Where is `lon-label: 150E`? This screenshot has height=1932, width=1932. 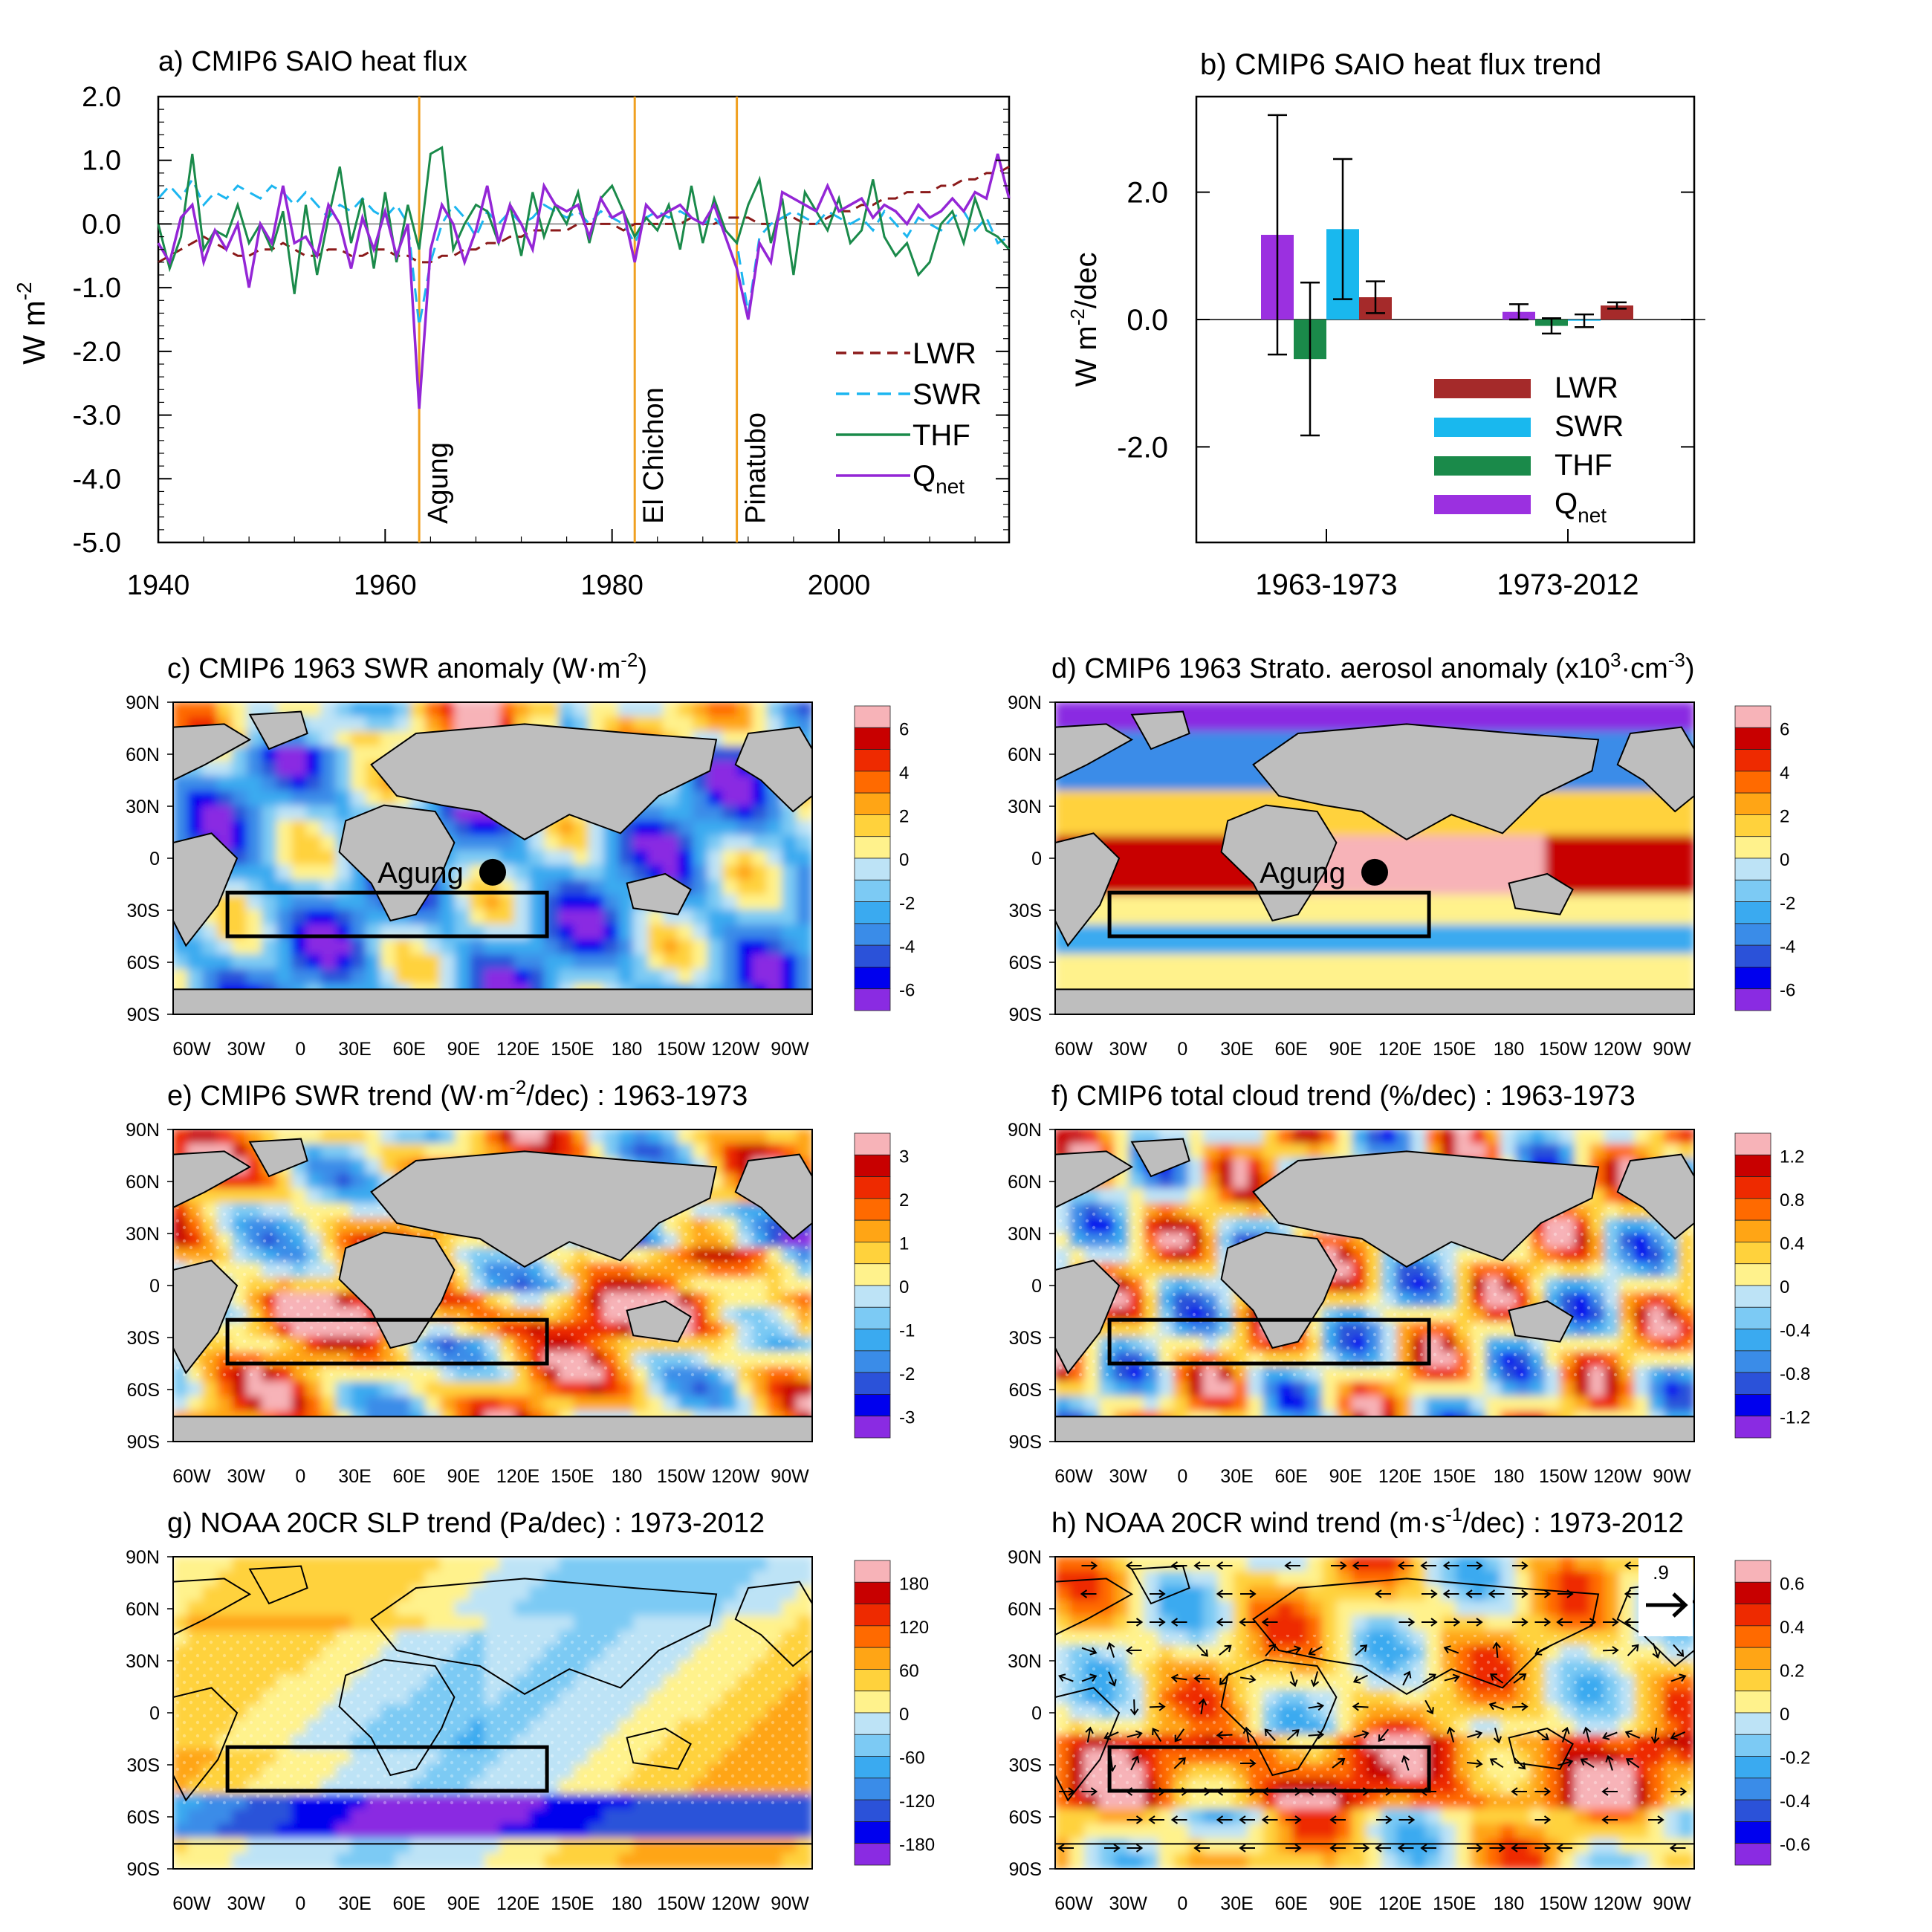 lon-label: 150E is located at coordinates (1454, 1049).